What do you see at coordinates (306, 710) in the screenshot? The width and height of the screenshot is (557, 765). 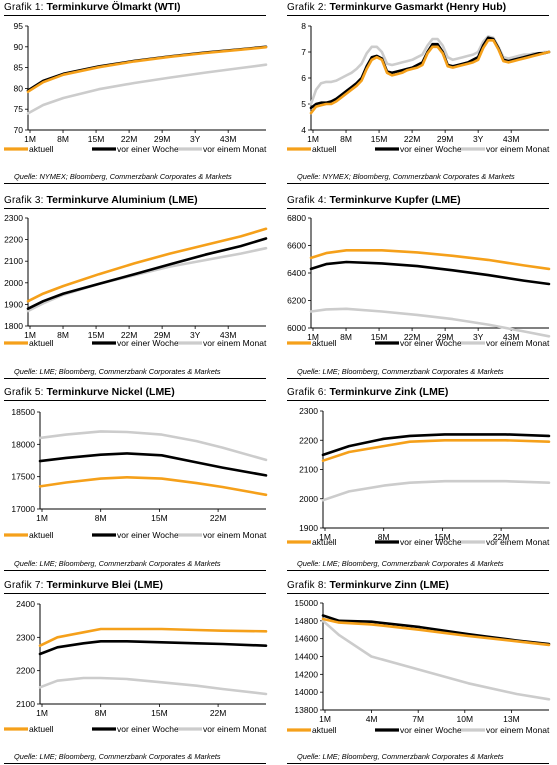 I see `y-tick-label: 13800` at bounding box center [306, 710].